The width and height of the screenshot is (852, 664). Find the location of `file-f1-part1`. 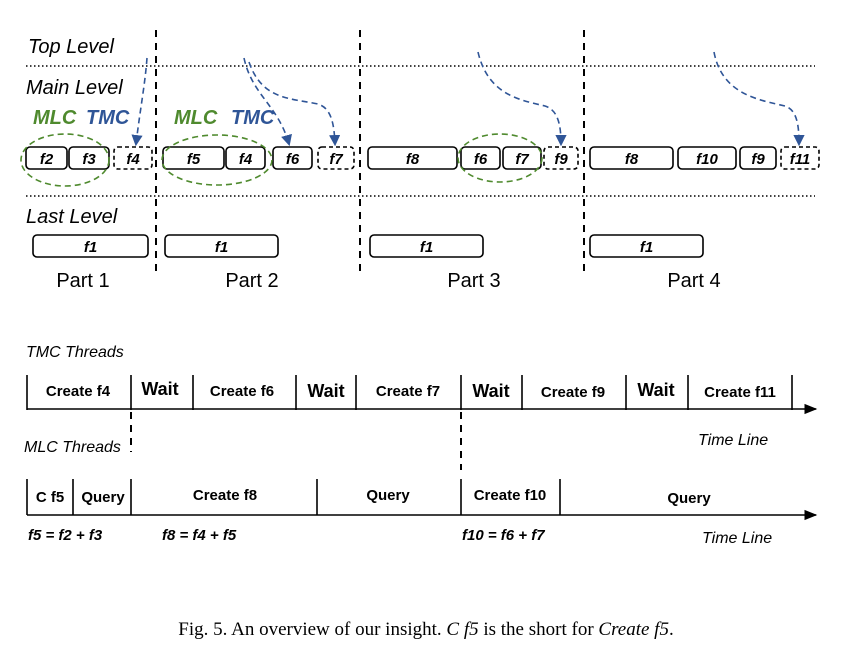

file-f1-part1 is located at coordinates (90, 246).